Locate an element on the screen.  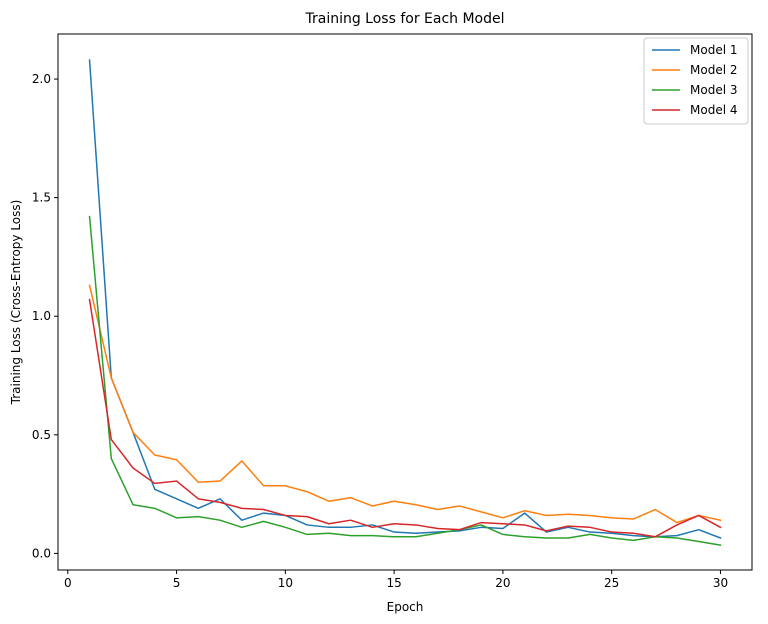
legend-label: Model 3 is located at coordinates (713, 90).